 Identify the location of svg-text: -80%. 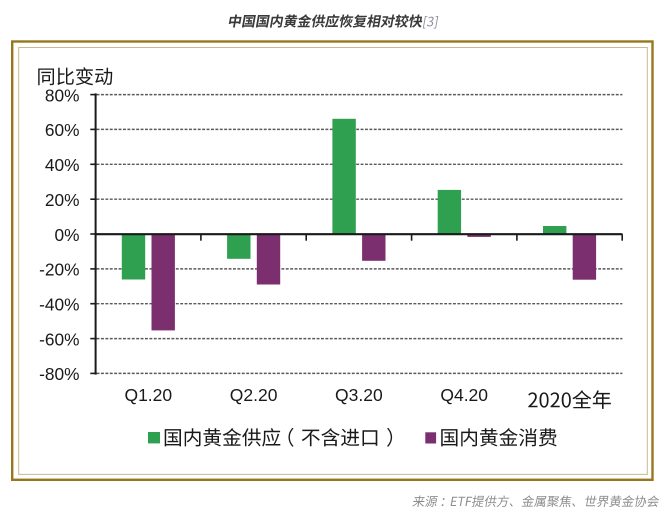
(59, 374).